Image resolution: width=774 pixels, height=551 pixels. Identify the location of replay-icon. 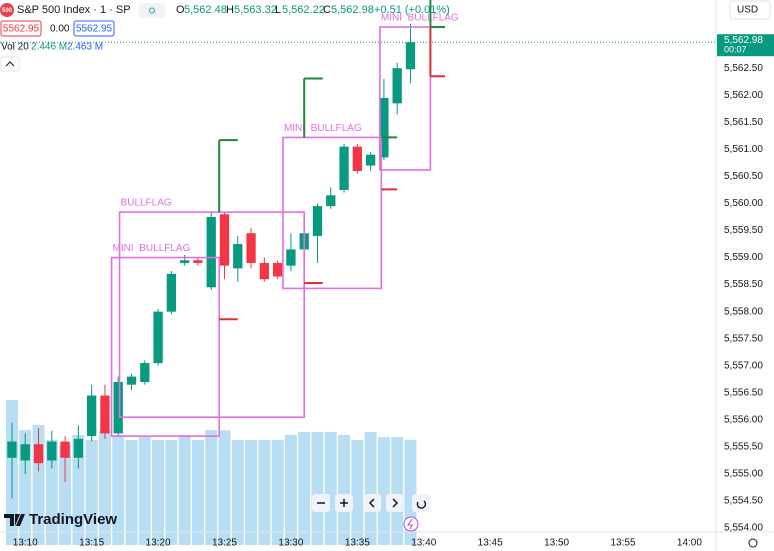
(411, 524).